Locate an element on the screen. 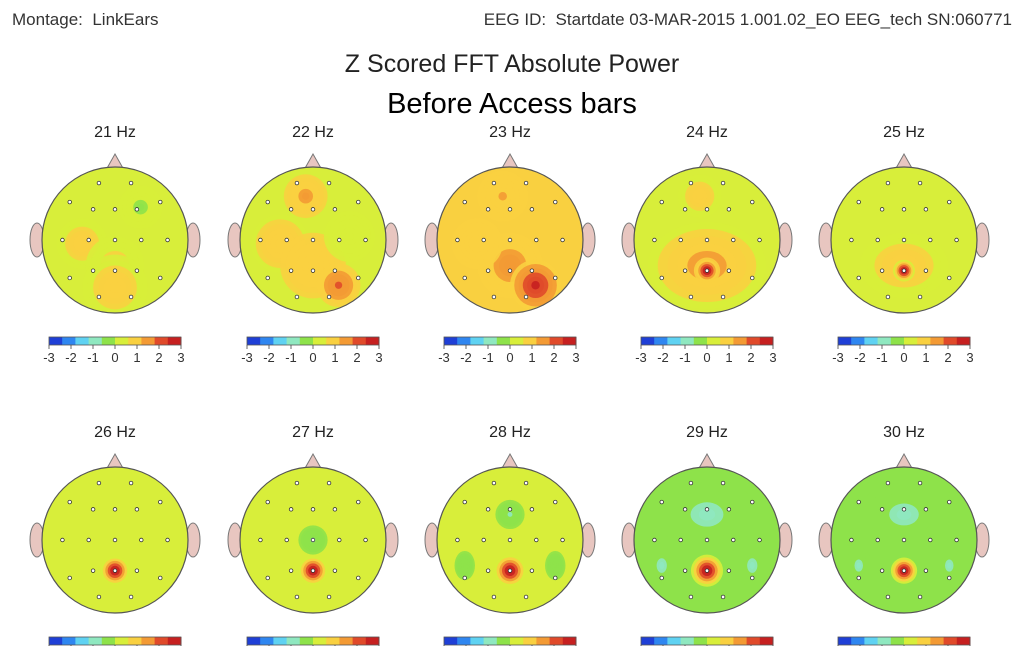 The height and width of the screenshot is (646, 1024). frequency-label: 27 Hz is located at coordinates (313, 432).